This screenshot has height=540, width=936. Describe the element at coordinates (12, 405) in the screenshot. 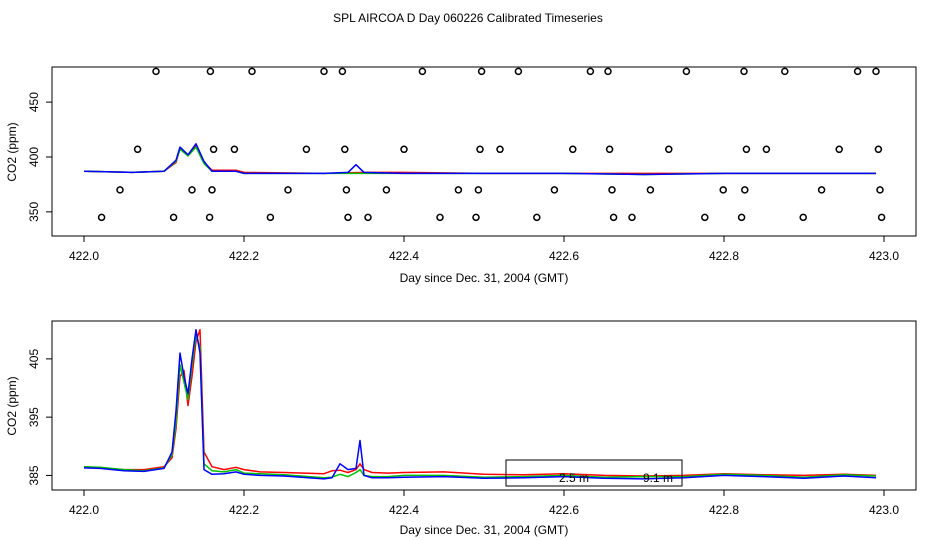

I see `lower-y-axis-label: CO2 (ppm)` at that location.